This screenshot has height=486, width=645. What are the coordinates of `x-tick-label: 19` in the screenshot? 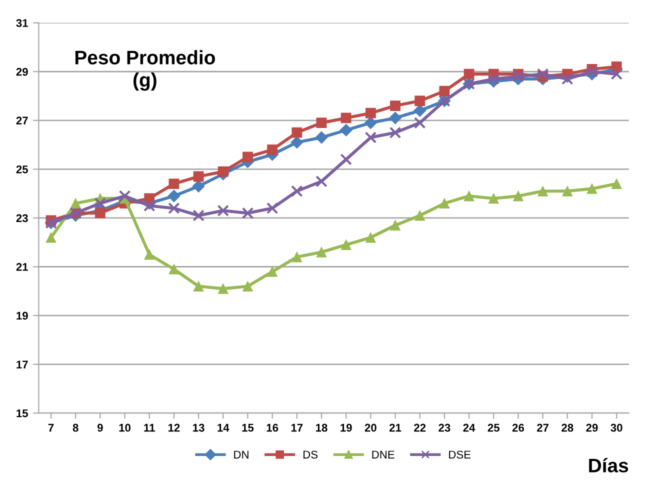 It's located at (346, 428).